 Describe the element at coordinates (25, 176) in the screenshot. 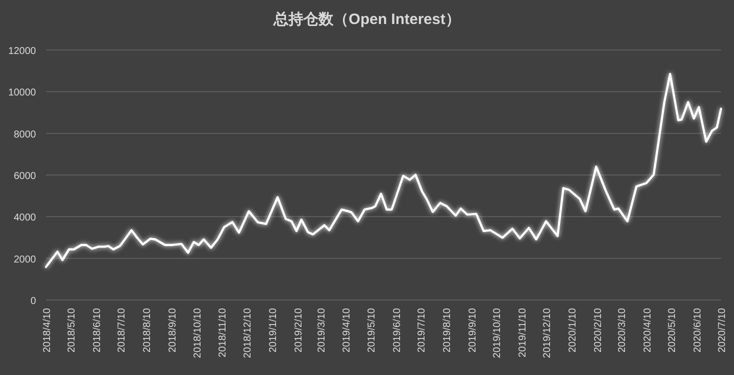

I see `y-tick-label: 6000` at that location.